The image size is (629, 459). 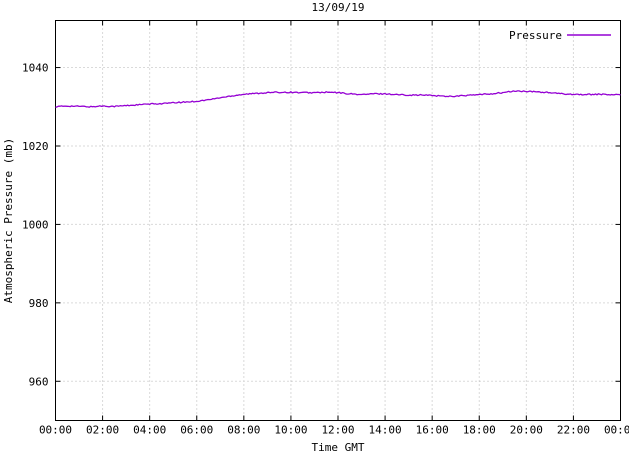 What do you see at coordinates (337, 430) in the screenshot?
I see `x-tick-label: 12:00` at bounding box center [337, 430].